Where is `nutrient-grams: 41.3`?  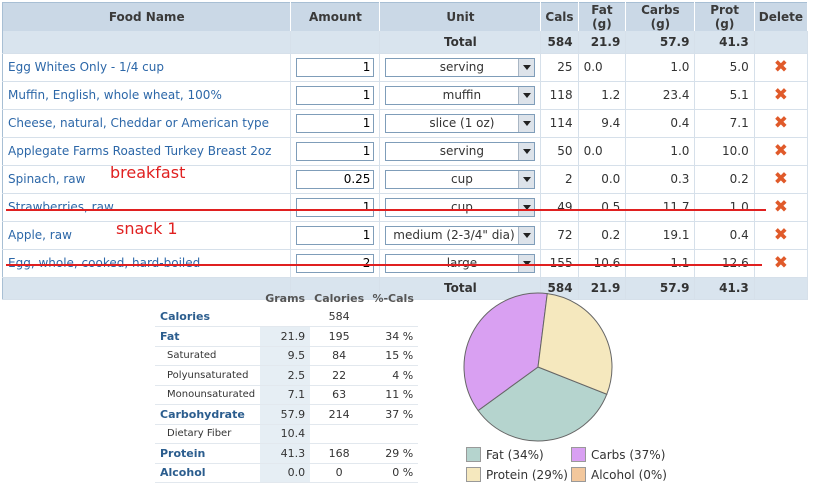
nutrient-grams: 41.3 is located at coordinates (285, 453).